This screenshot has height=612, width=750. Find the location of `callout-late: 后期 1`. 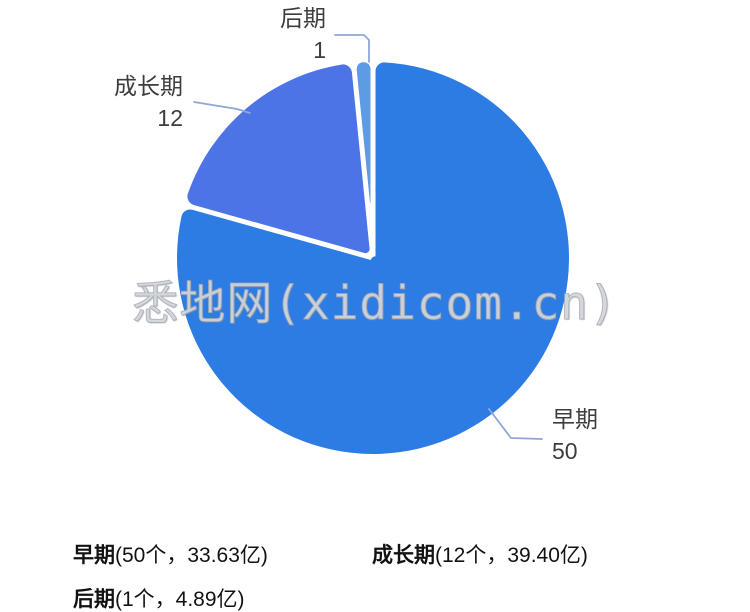

callout-late: 后期 1 is located at coordinates (303, 34).